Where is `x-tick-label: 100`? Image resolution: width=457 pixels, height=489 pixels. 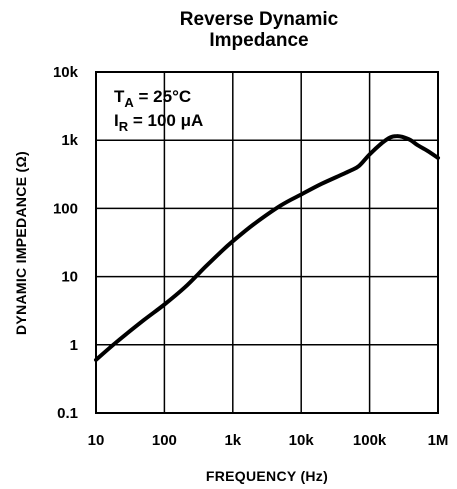 x-tick-label: 100 is located at coordinates (164, 440).